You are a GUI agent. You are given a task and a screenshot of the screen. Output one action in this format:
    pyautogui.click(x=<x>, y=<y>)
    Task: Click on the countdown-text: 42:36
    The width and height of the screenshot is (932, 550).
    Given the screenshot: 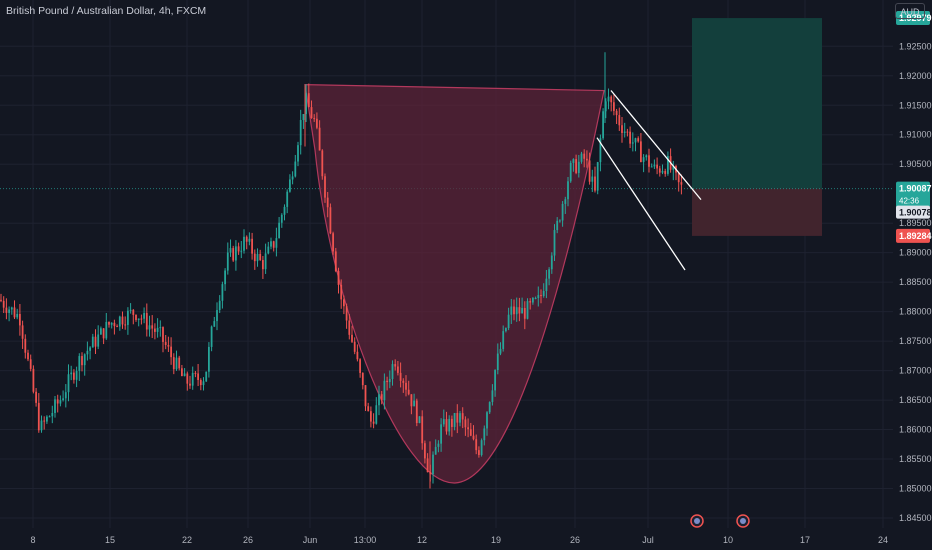 What is the action you would take?
    pyautogui.click(x=909, y=201)
    